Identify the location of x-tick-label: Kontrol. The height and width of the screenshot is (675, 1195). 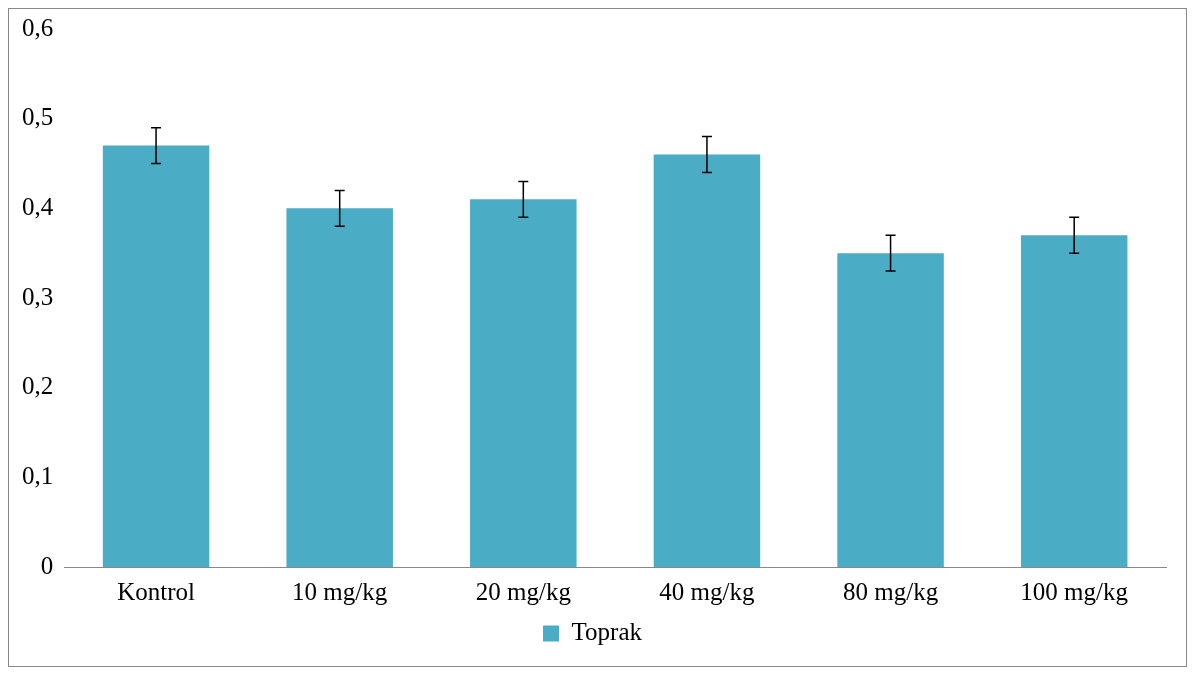
(156, 591).